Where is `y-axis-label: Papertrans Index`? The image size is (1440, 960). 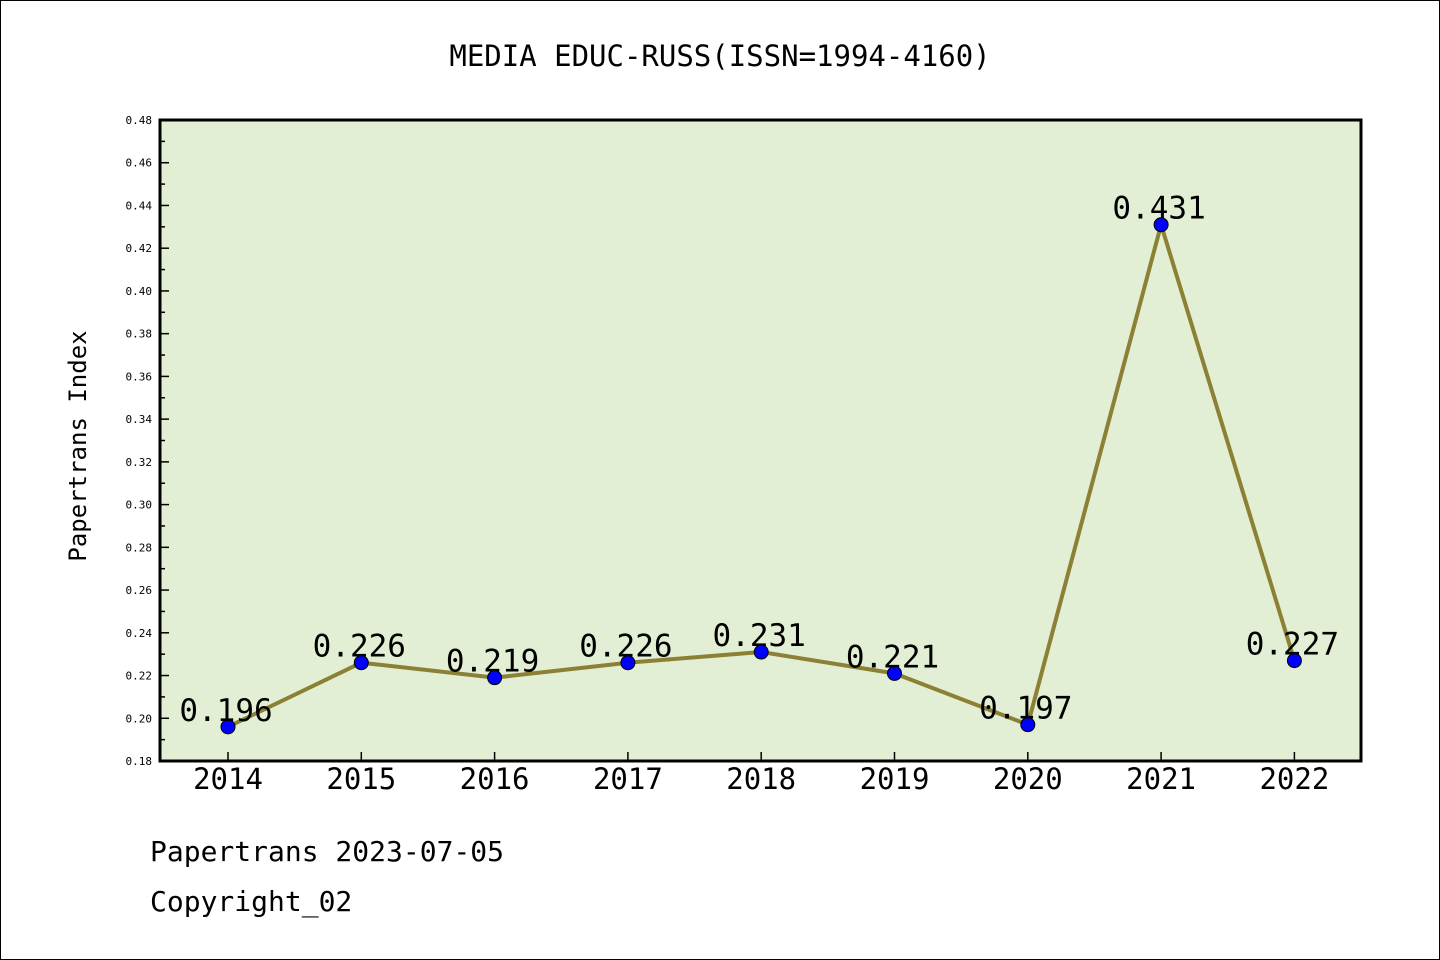 y-axis-label: Papertrans Index is located at coordinates (78, 445).